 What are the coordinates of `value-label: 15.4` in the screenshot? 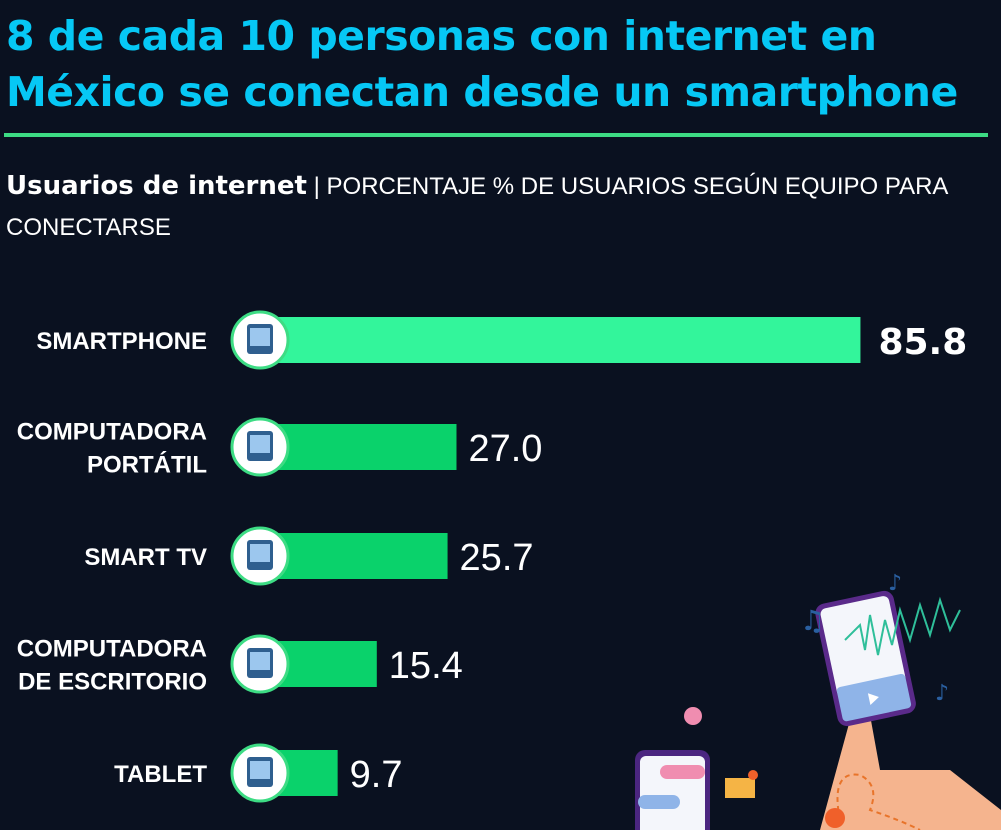 It's located at (426, 666).